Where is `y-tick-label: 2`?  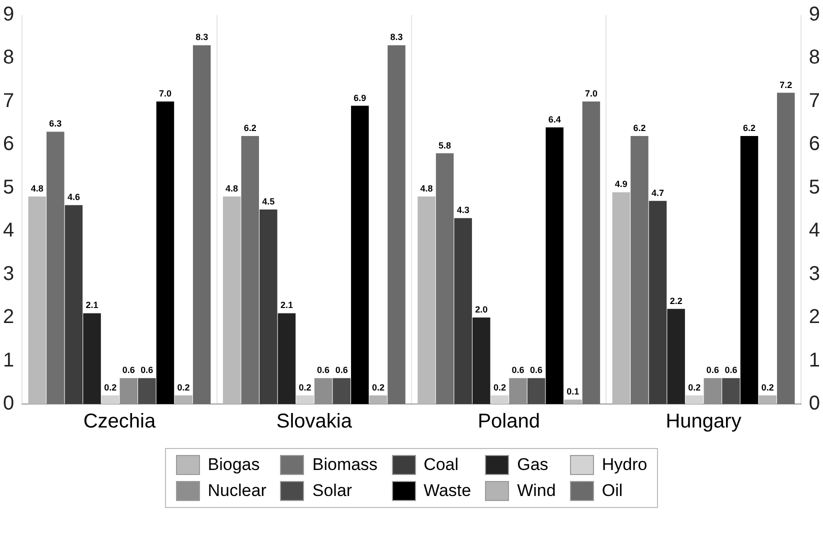
y-tick-label: 2 is located at coordinates (8, 317).